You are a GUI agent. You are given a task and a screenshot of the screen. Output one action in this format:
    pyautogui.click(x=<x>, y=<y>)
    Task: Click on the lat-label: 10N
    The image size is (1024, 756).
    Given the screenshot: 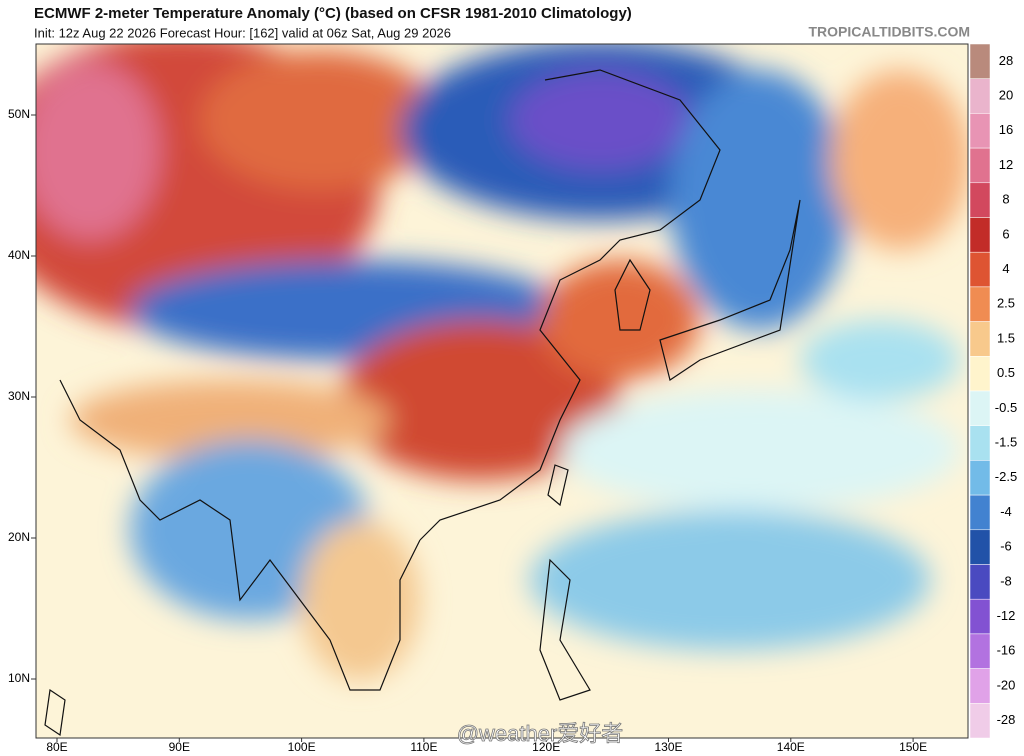 What is the action you would take?
    pyautogui.click(x=19, y=678)
    